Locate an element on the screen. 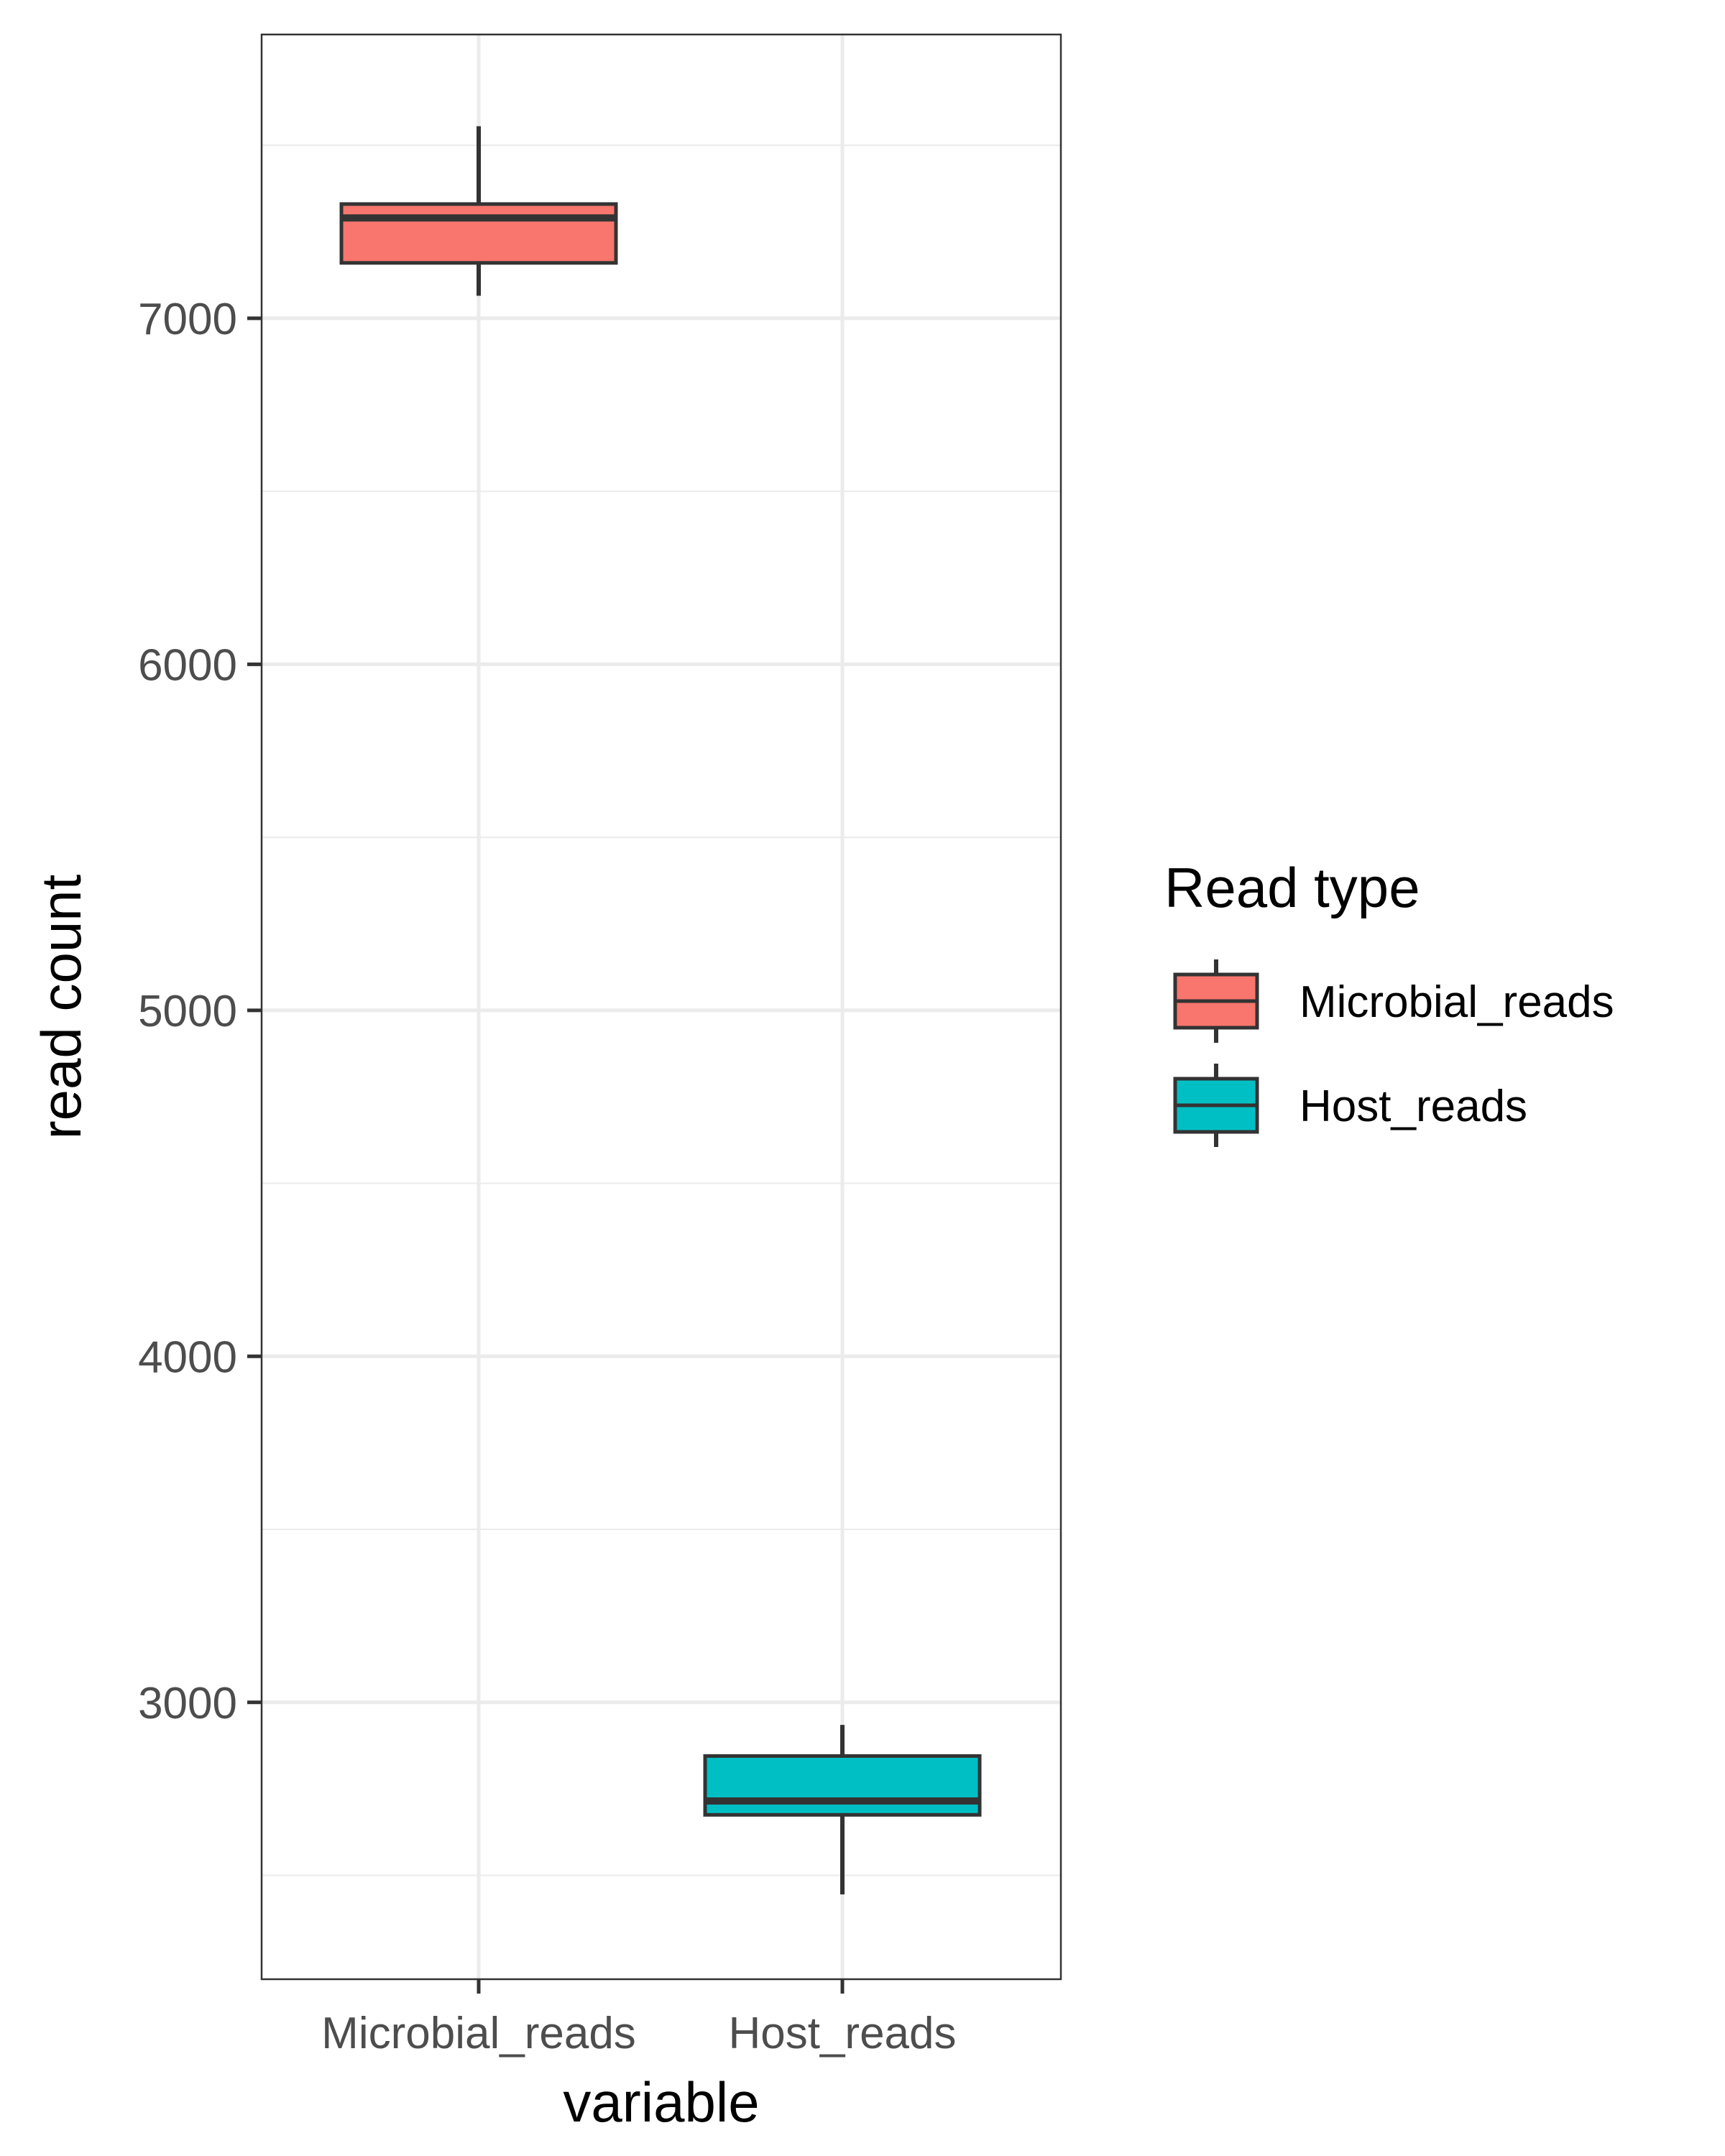  legend-entry-Host_reads: Host_reads is located at coordinates (1350, 1106).